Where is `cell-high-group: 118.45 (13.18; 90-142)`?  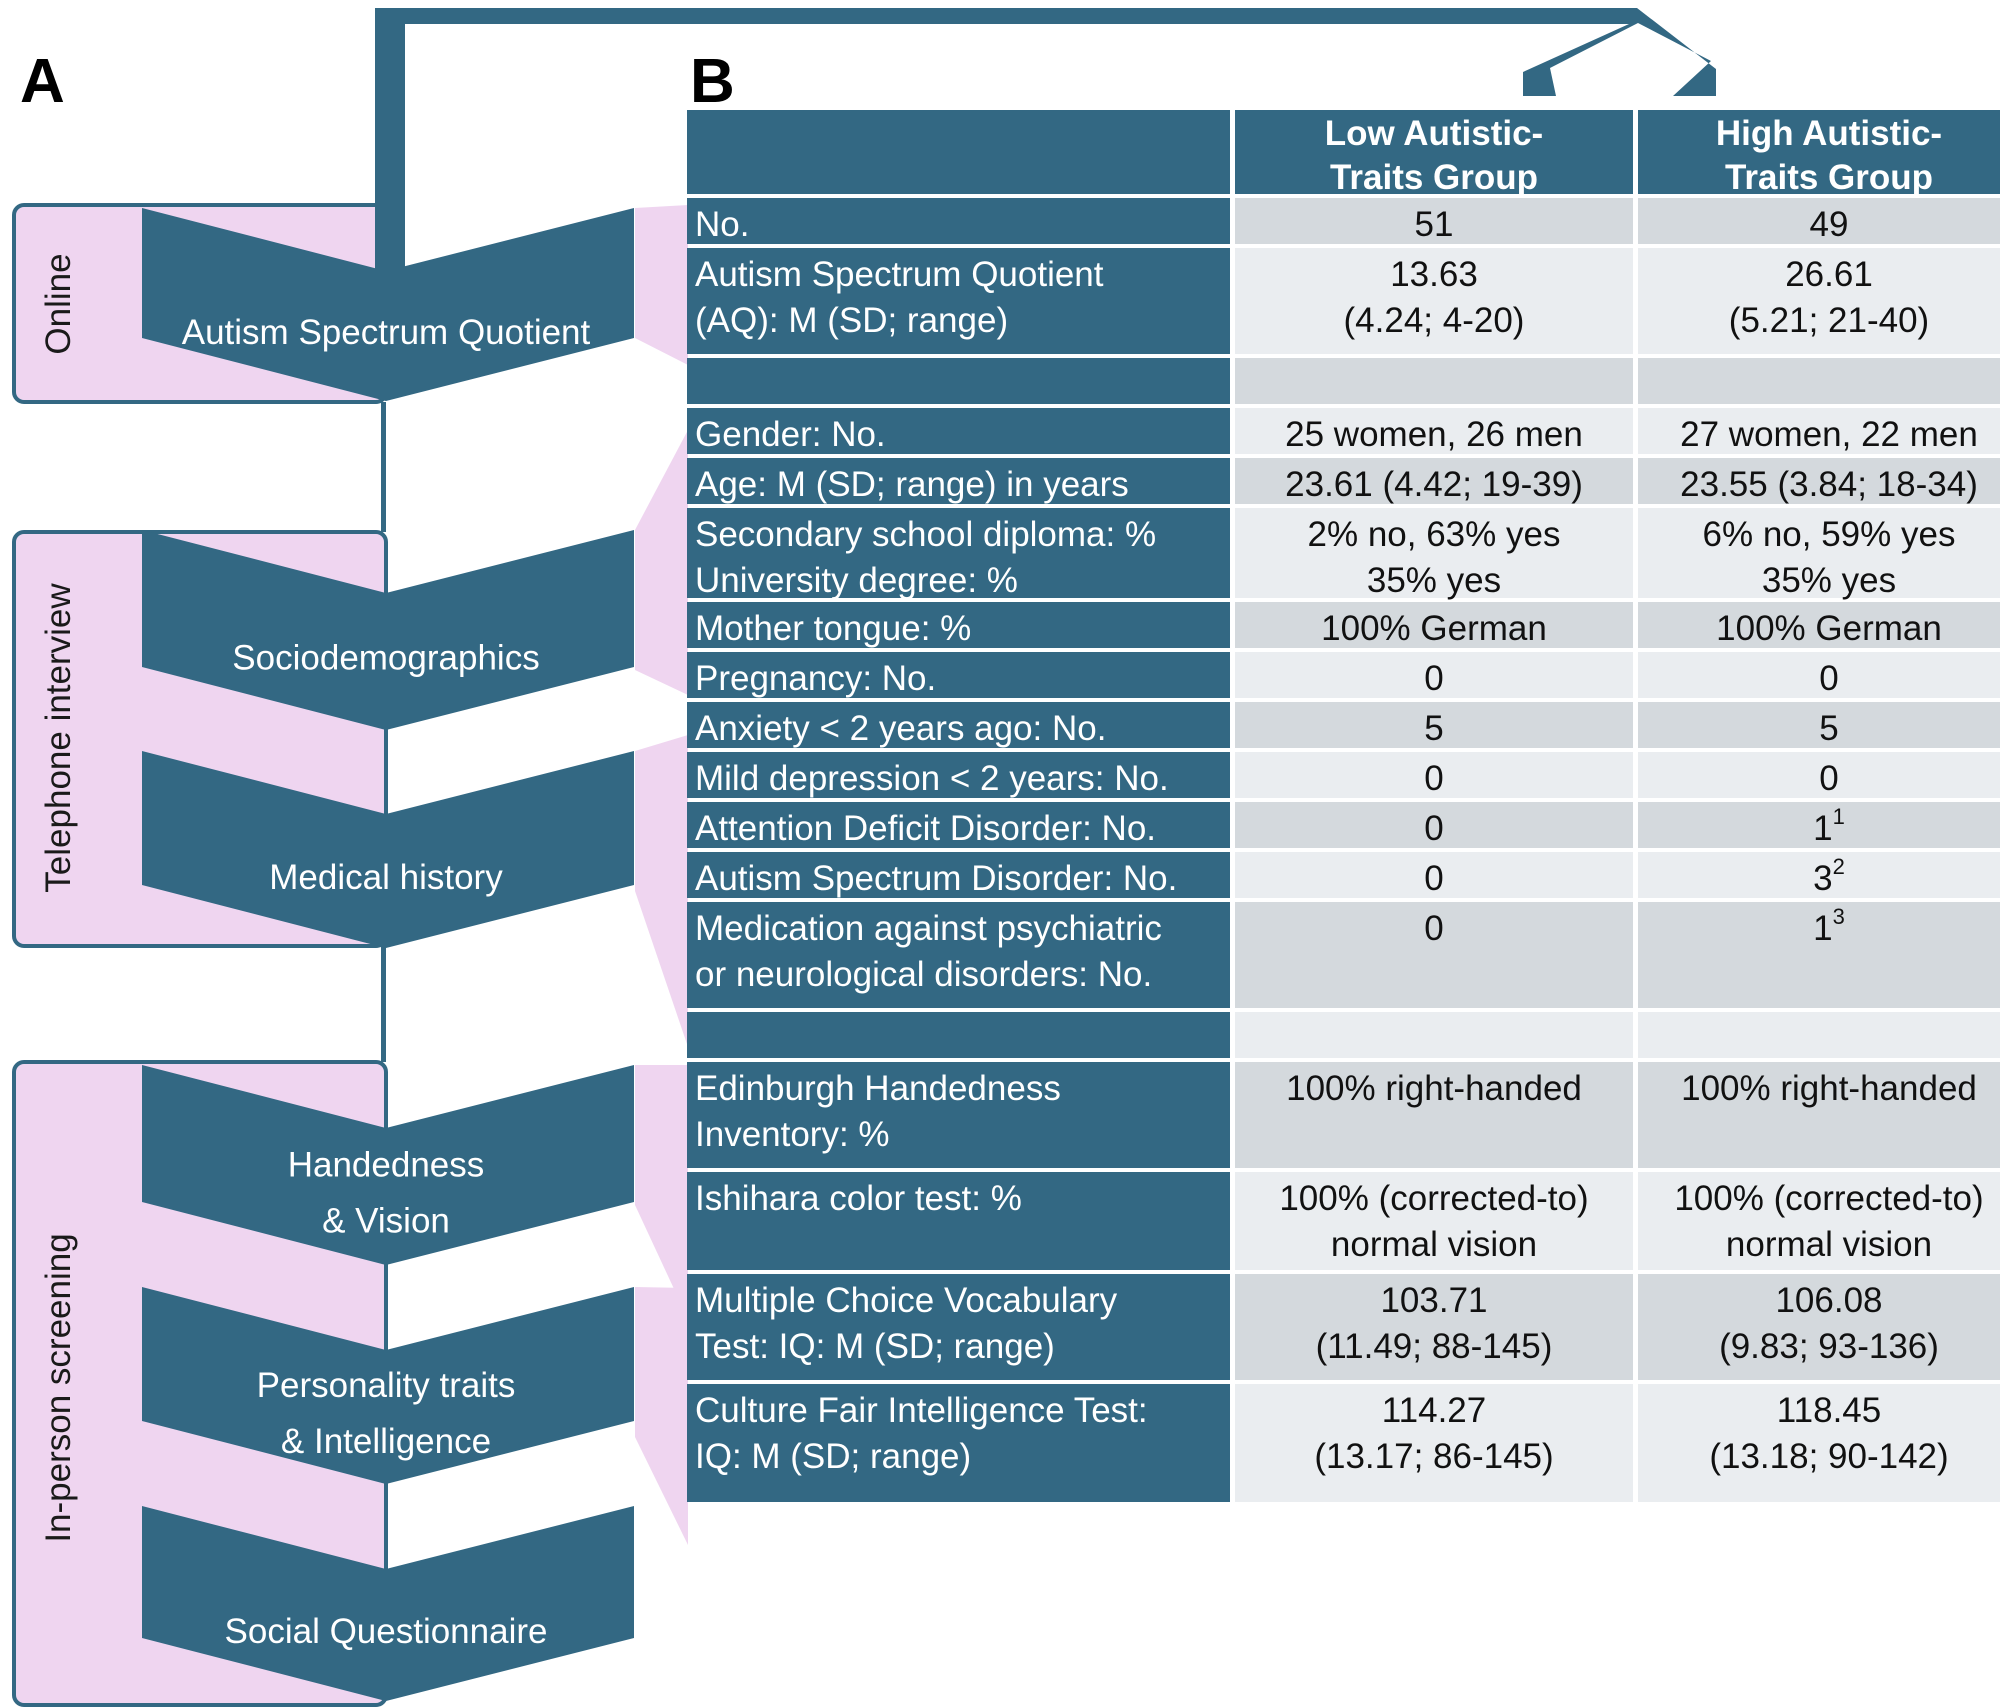 cell-high-group: 118.45 (13.18; 90-142) is located at coordinates (1819, 1443).